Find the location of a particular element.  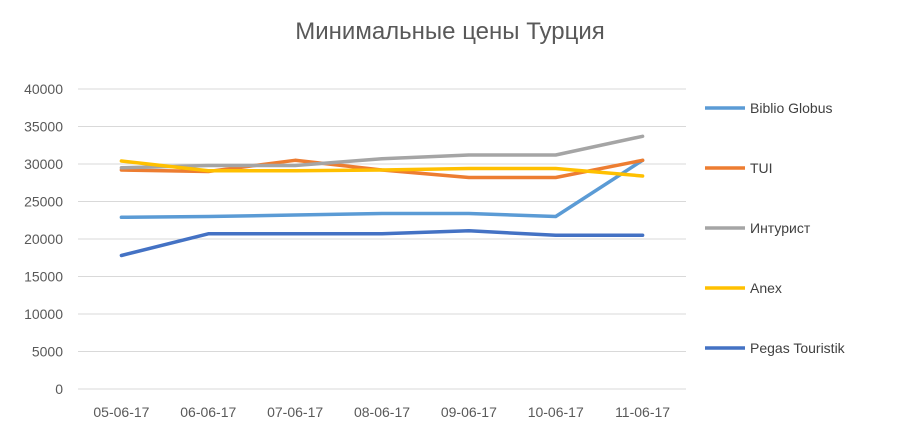

x-tick-label: 06-06-17 is located at coordinates (208, 412).